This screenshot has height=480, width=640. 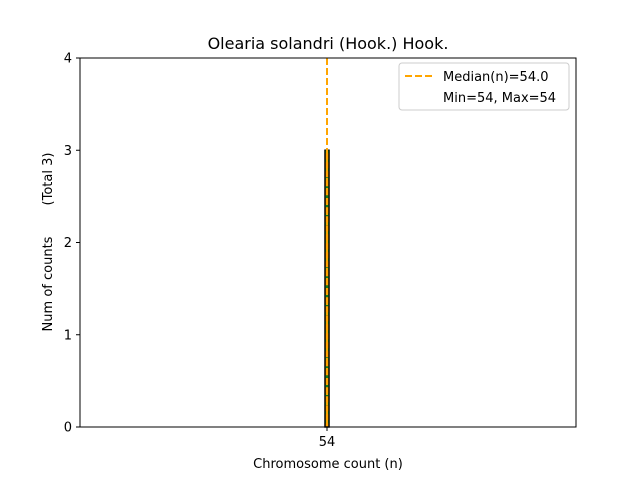 What do you see at coordinates (499, 98) in the screenshot?
I see `legend-minmax-label: Min=54, Max=54` at bounding box center [499, 98].